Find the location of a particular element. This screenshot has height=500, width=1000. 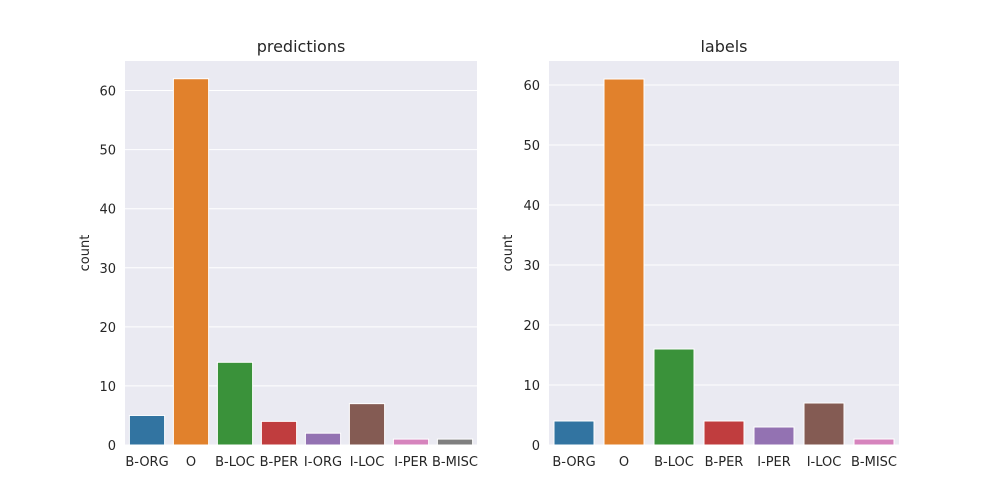

x-tick-label: I-ORG is located at coordinates (323, 462).